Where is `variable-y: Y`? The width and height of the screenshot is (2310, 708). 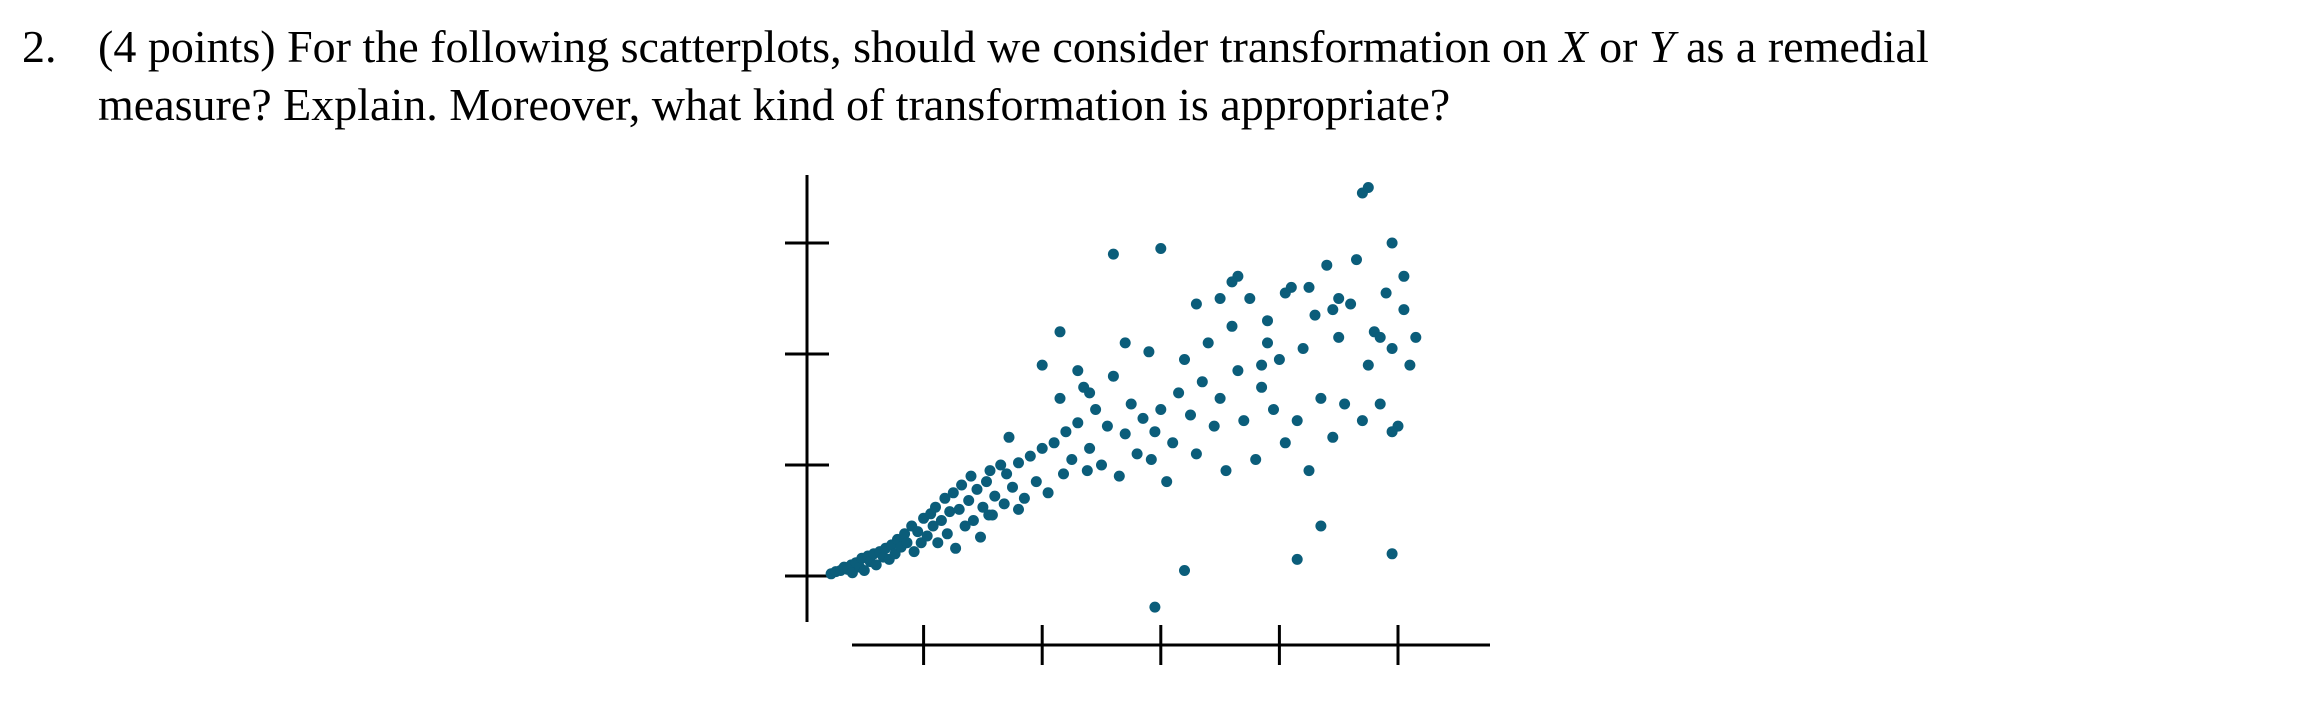 variable-y: Y is located at coordinates (1661, 46).